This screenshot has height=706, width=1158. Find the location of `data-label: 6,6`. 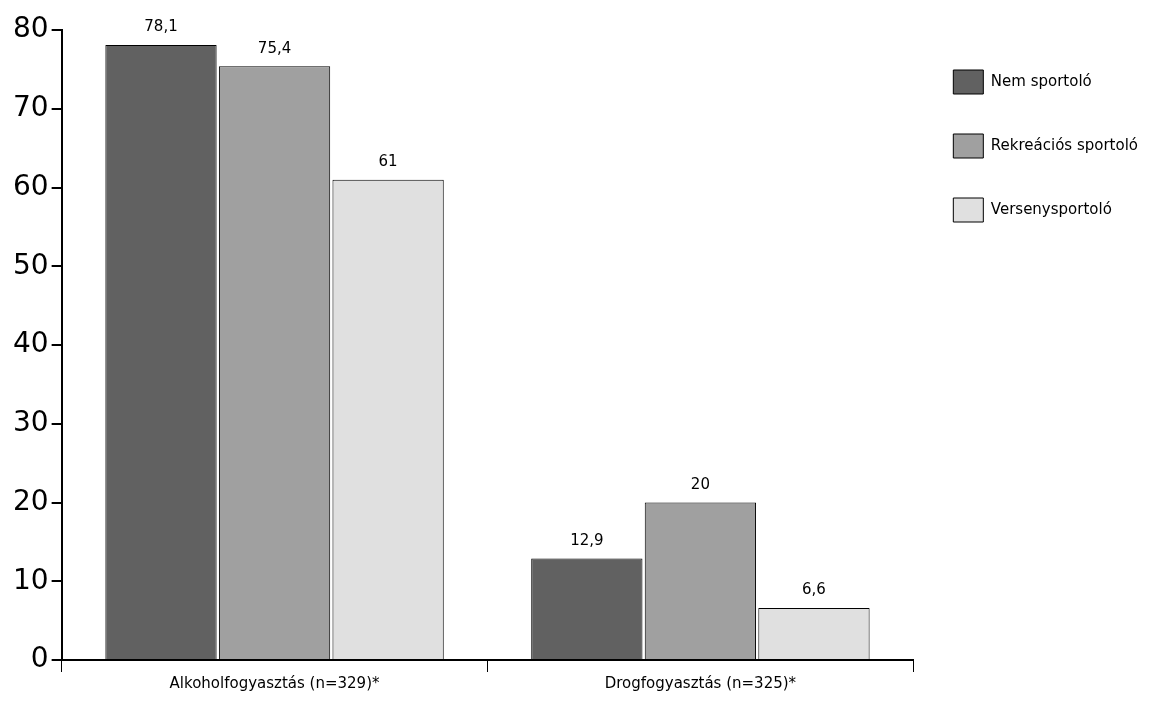

data-label: 6,6 is located at coordinates (814, 589).